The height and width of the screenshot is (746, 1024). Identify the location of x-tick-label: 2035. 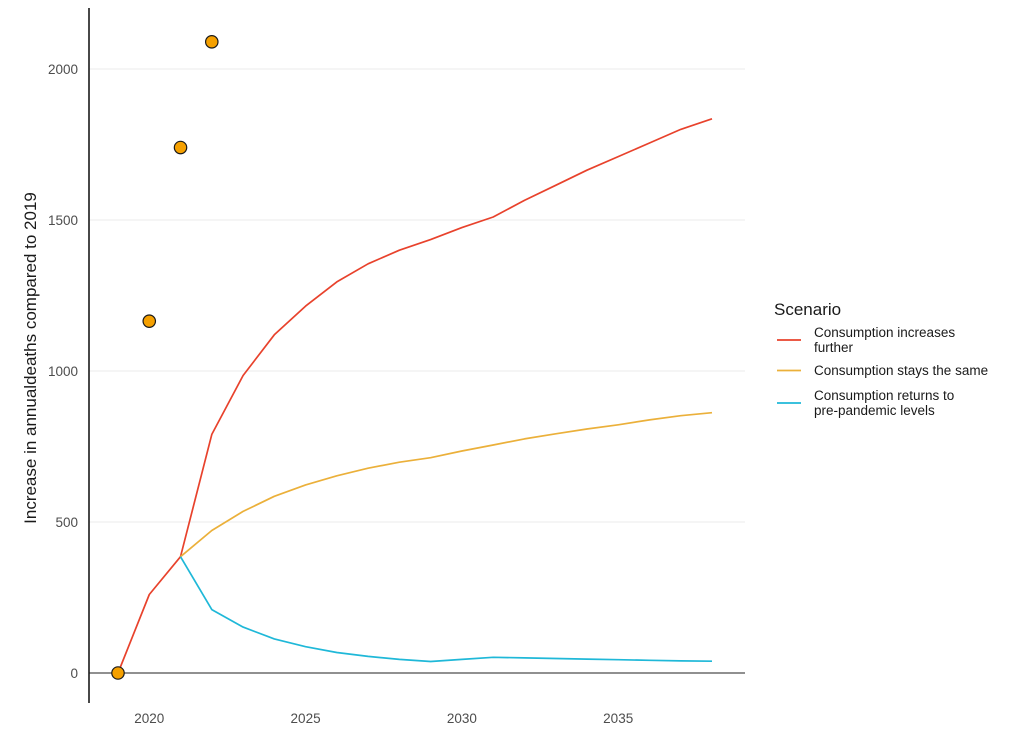
(618, 718).